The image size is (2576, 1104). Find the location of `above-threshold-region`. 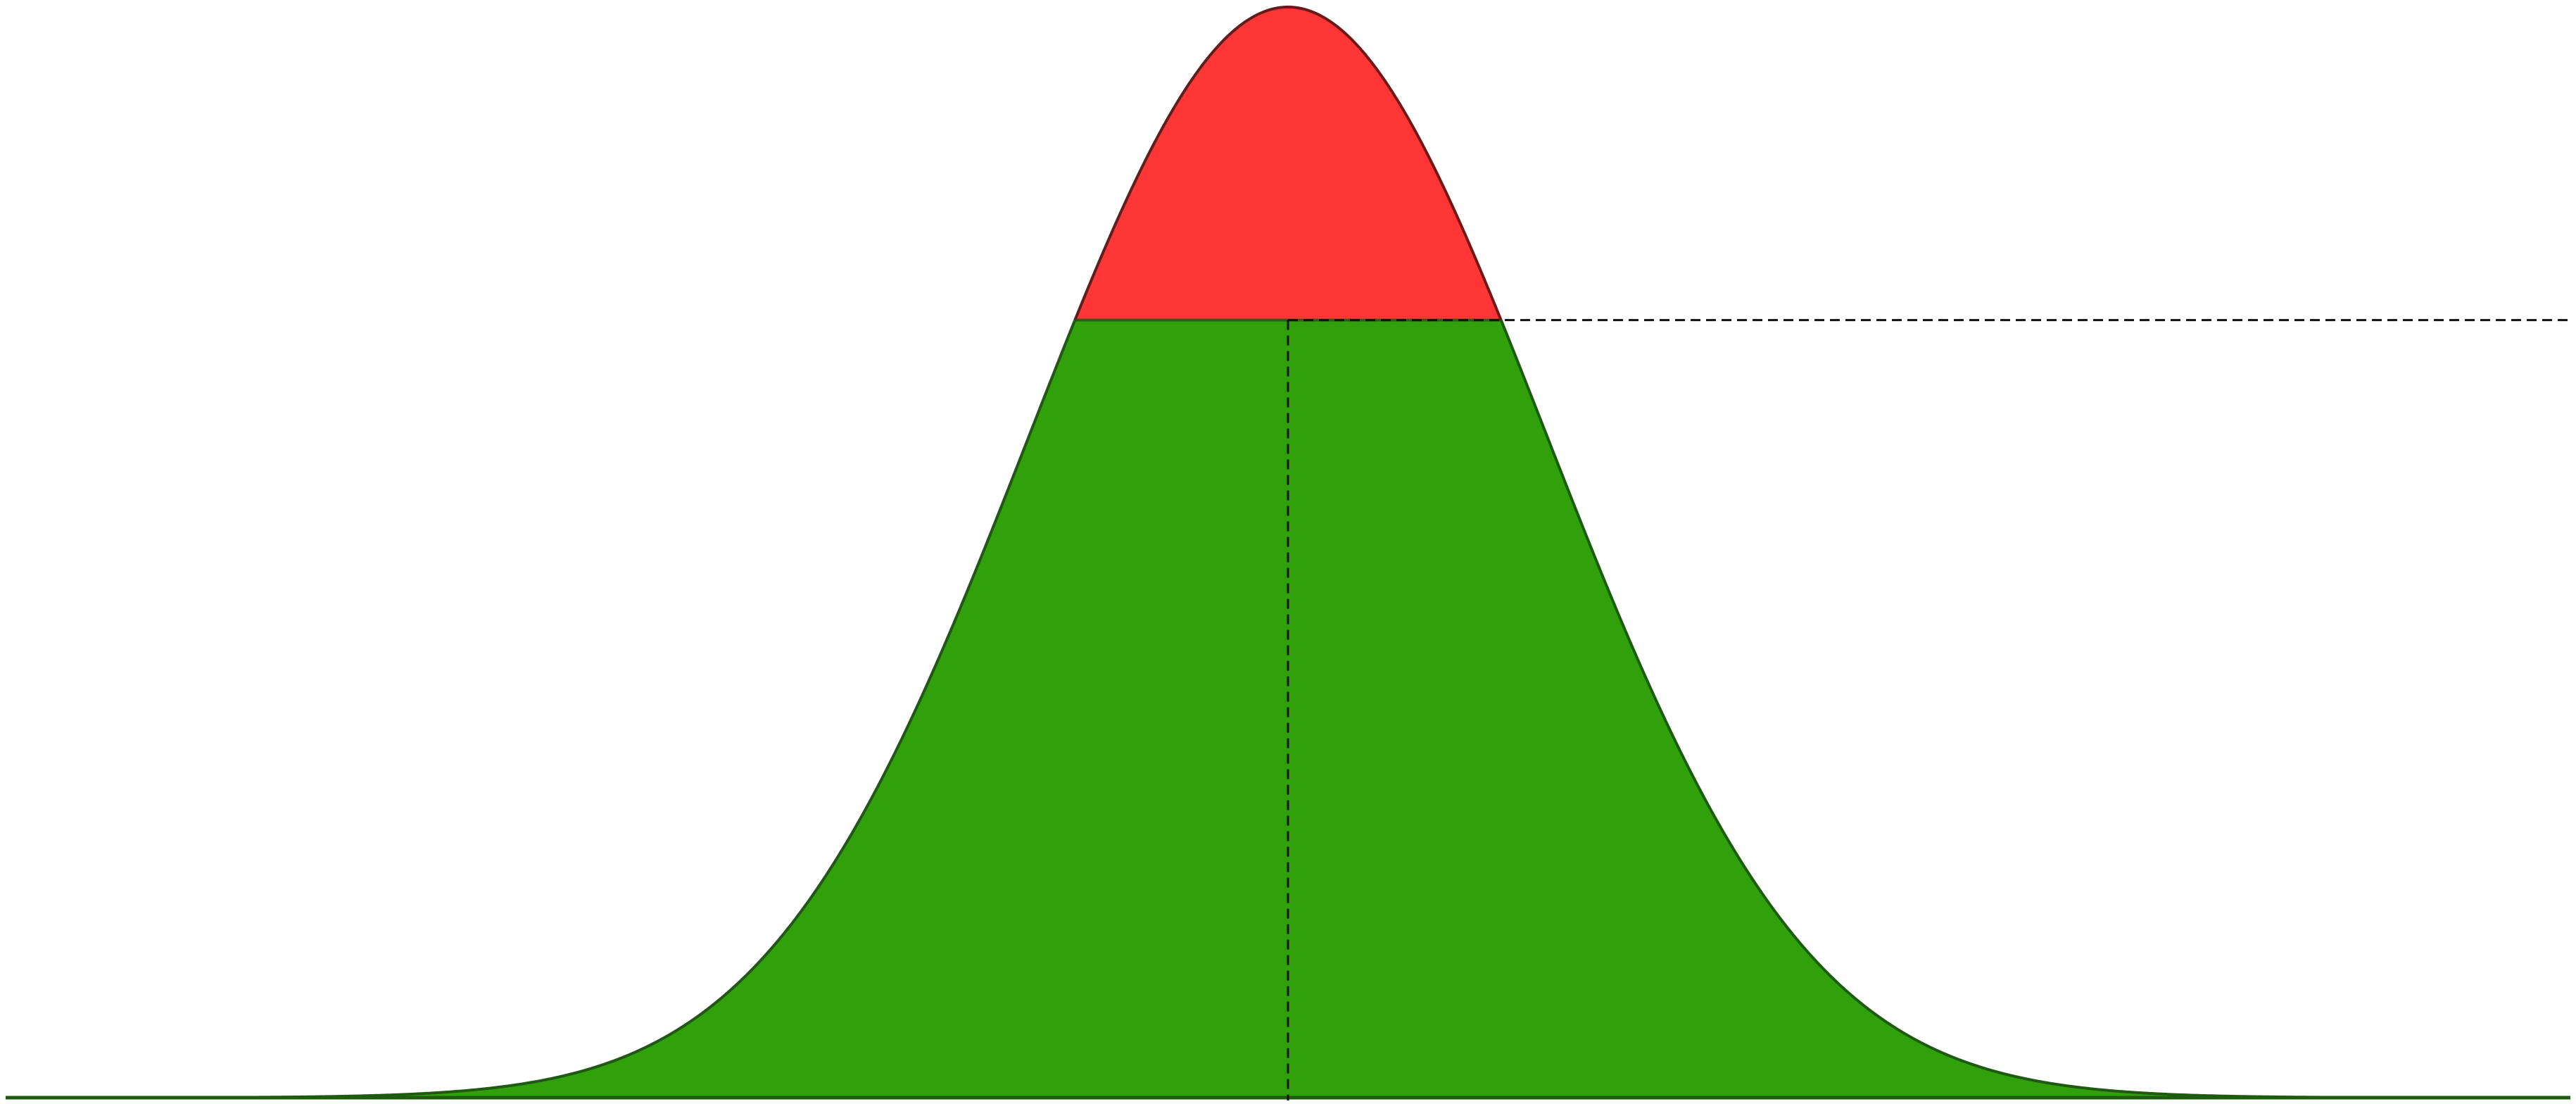

above-threshold-region is located at coordinates (1288, 163).